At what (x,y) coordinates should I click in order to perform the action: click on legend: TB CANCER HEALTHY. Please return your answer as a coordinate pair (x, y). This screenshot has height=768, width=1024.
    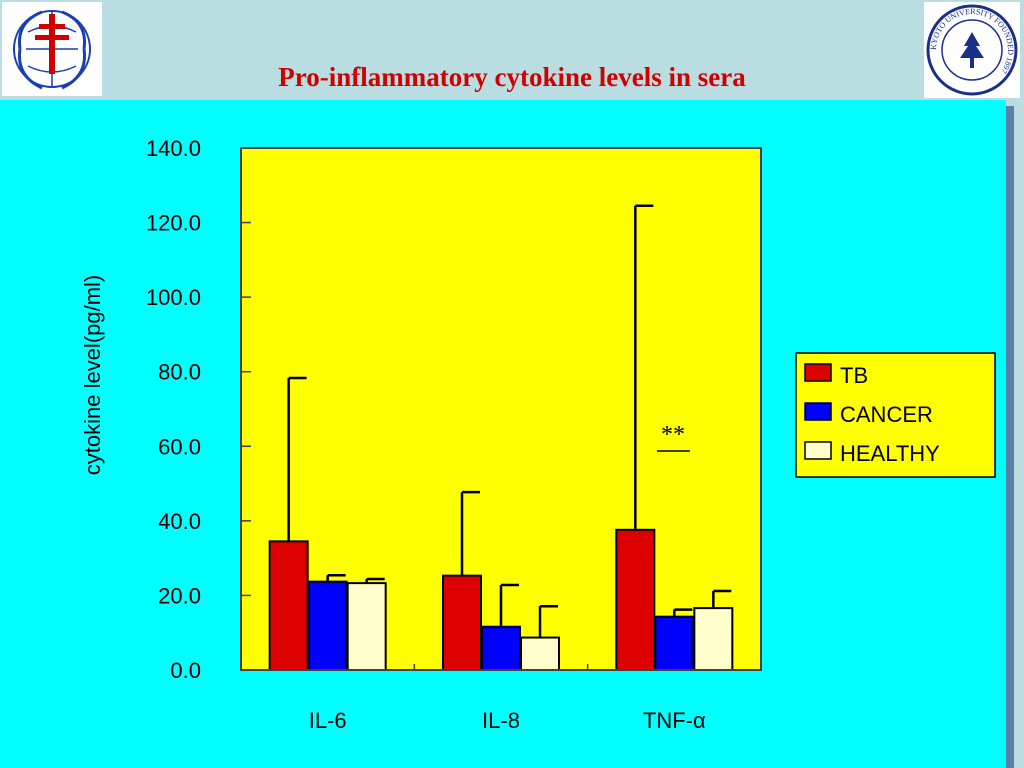
    Looking at the image, I should click on (895, 415).